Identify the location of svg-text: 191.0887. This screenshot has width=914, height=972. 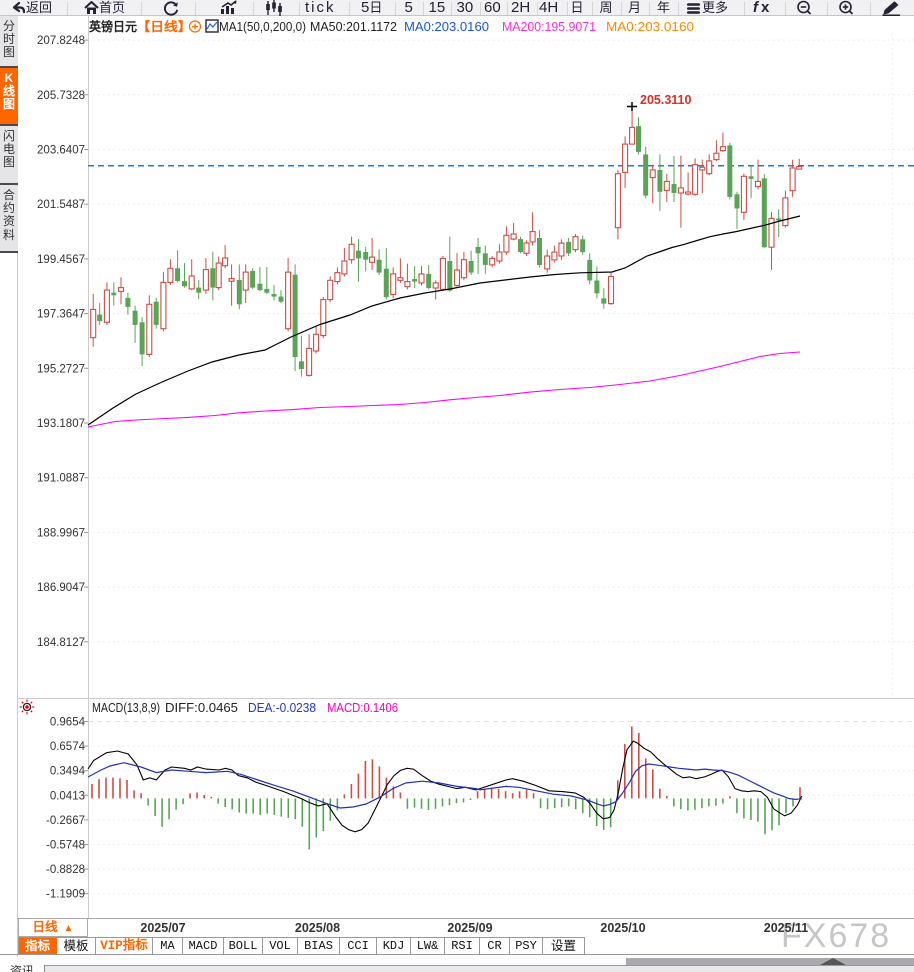
(61, 479).